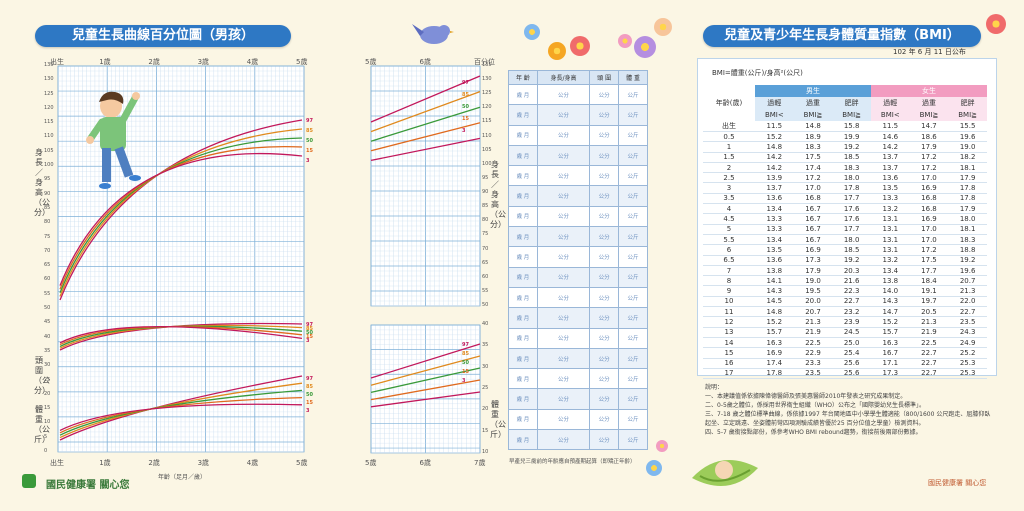 This screenshot has height=511, width=1024. Describe the element at coordinates (851, 332) in the screenshot. I see `bmi-value-cell: 24.5` at that location.